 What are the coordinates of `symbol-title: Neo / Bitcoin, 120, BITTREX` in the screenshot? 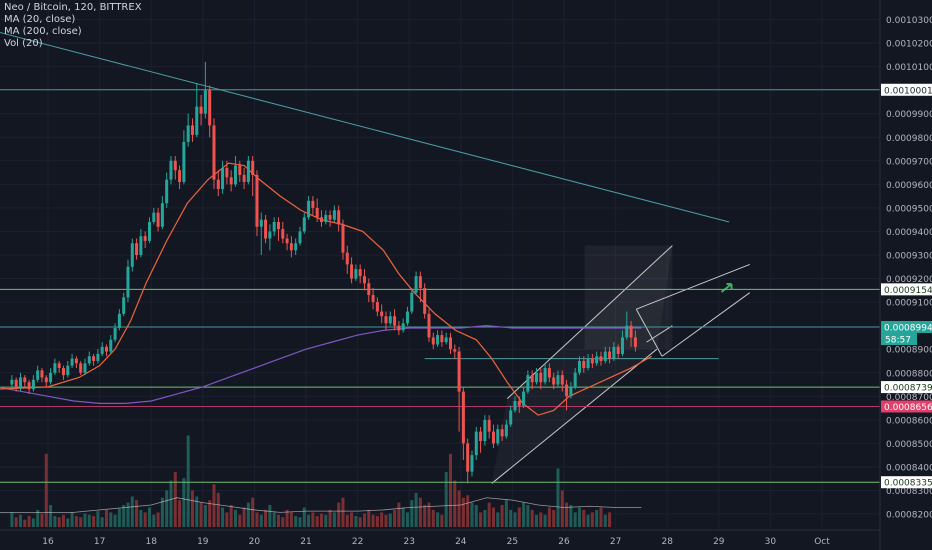 It's located at (73, 7).